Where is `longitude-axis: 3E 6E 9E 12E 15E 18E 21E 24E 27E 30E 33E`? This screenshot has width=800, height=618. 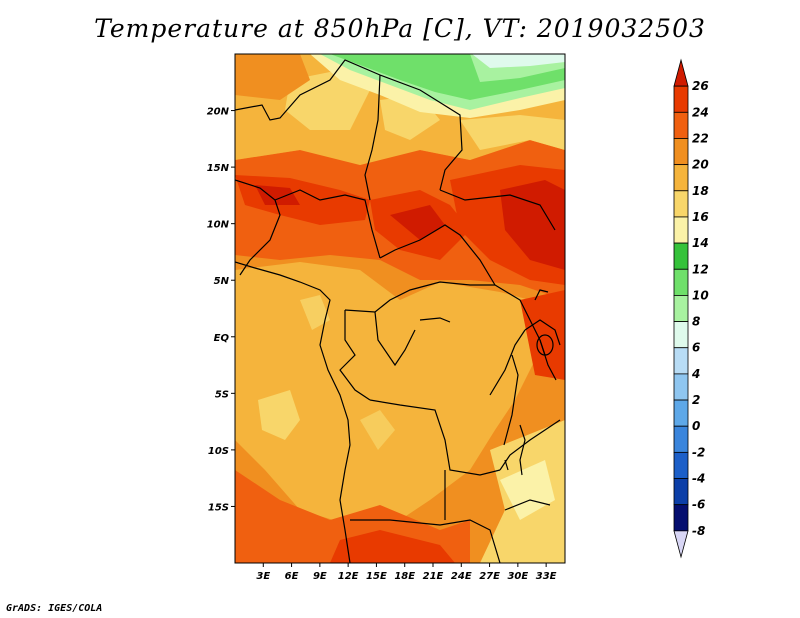
longitude-axis: 3E 6E 9E 12E 15E 18E 21E 24E 27E 30E 33E is located at coordinates (406, 572).